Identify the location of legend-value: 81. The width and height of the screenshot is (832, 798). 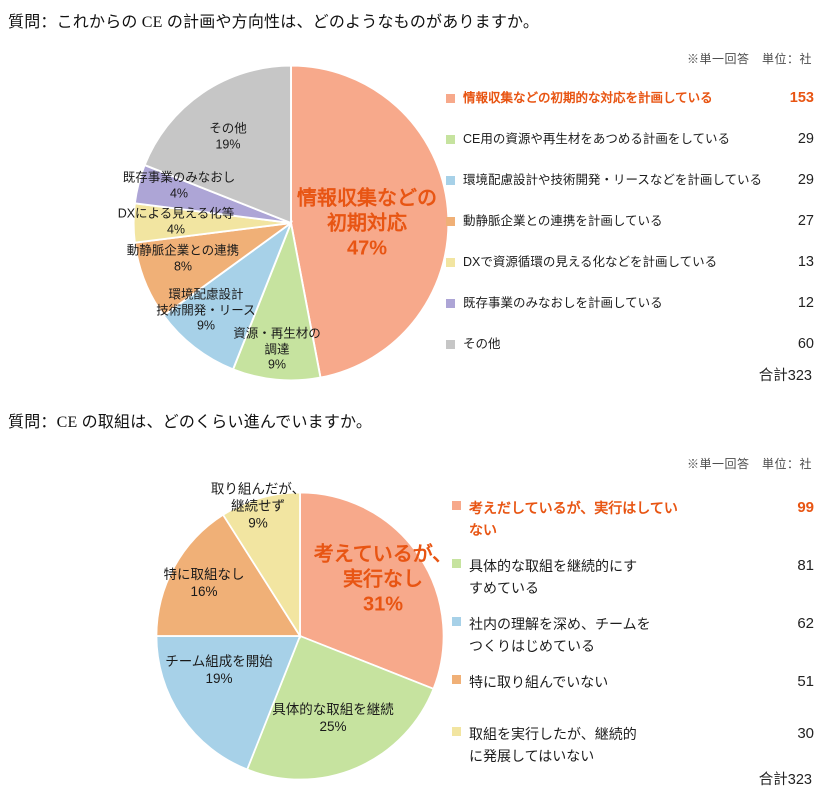
(805, 565).